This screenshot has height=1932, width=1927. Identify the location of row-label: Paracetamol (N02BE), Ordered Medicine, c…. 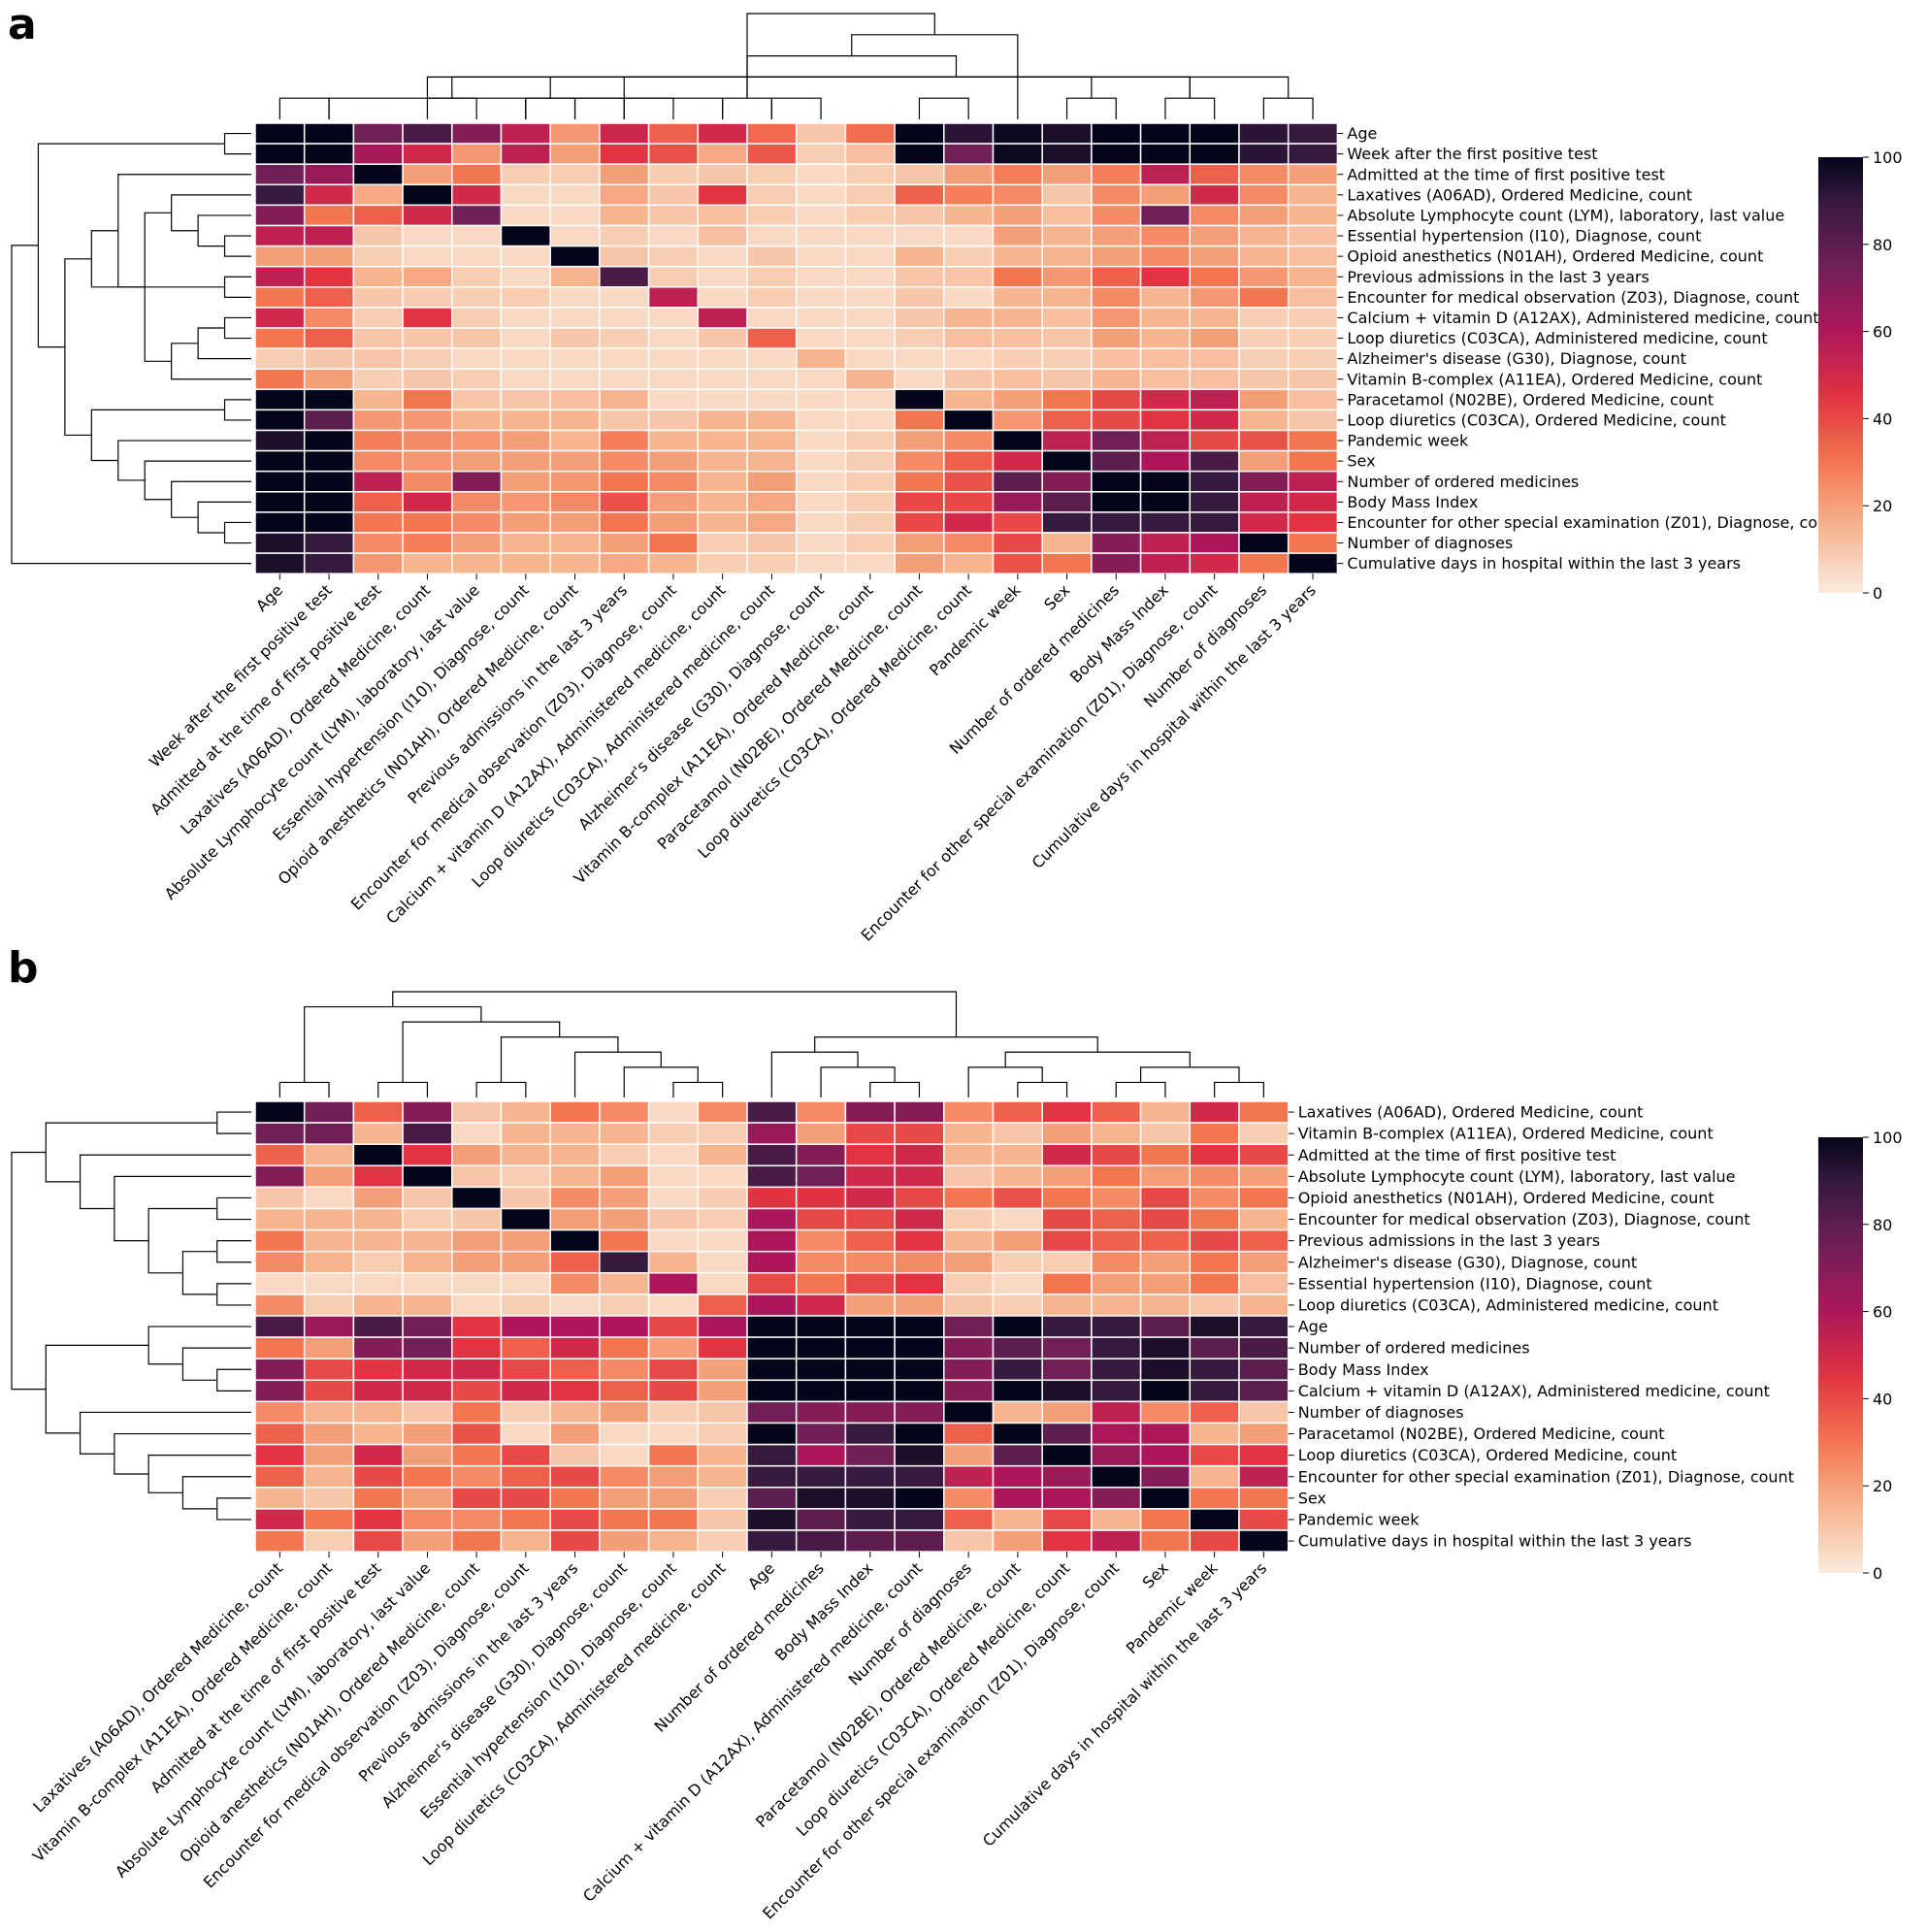
(1531, 400).